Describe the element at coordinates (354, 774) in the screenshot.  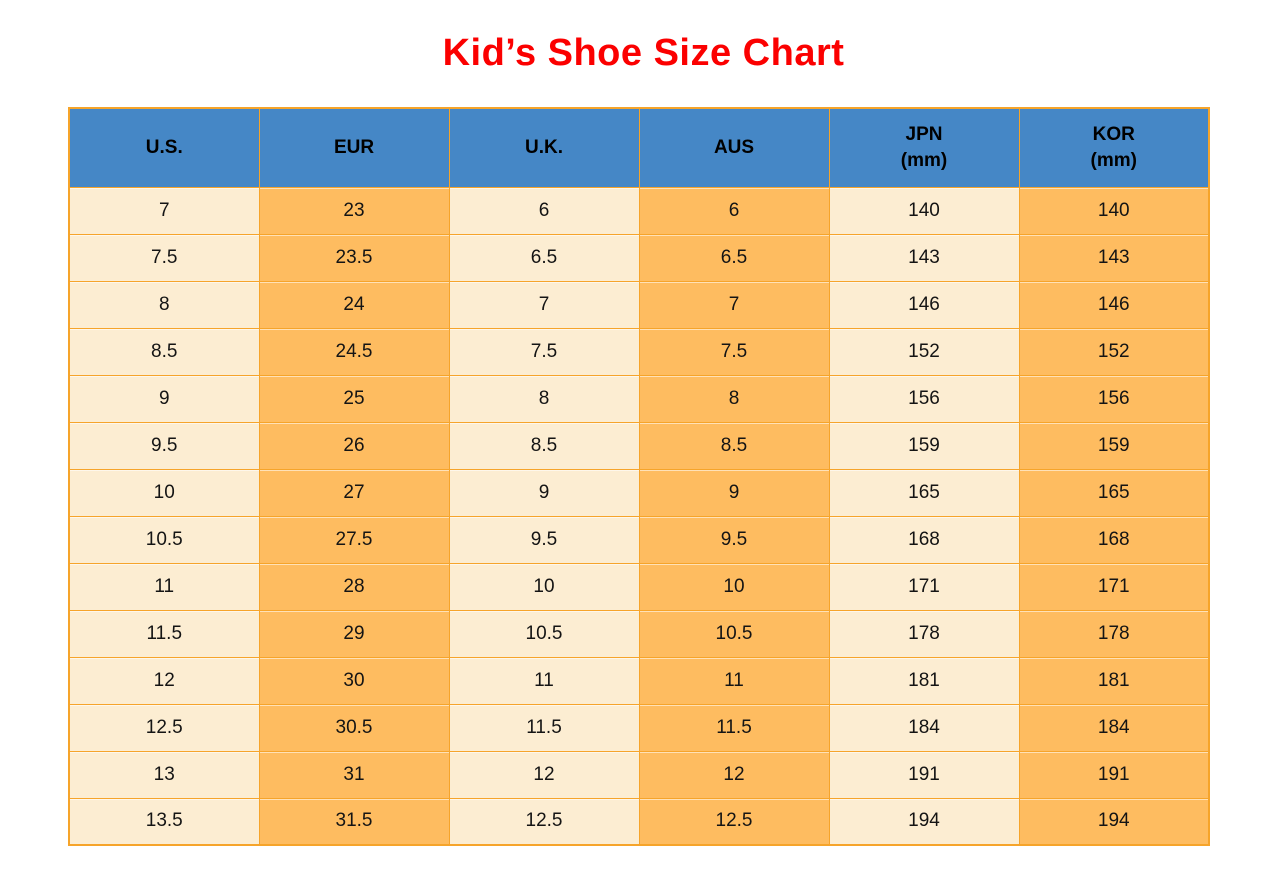
I see `table-cell: 31` at that location.